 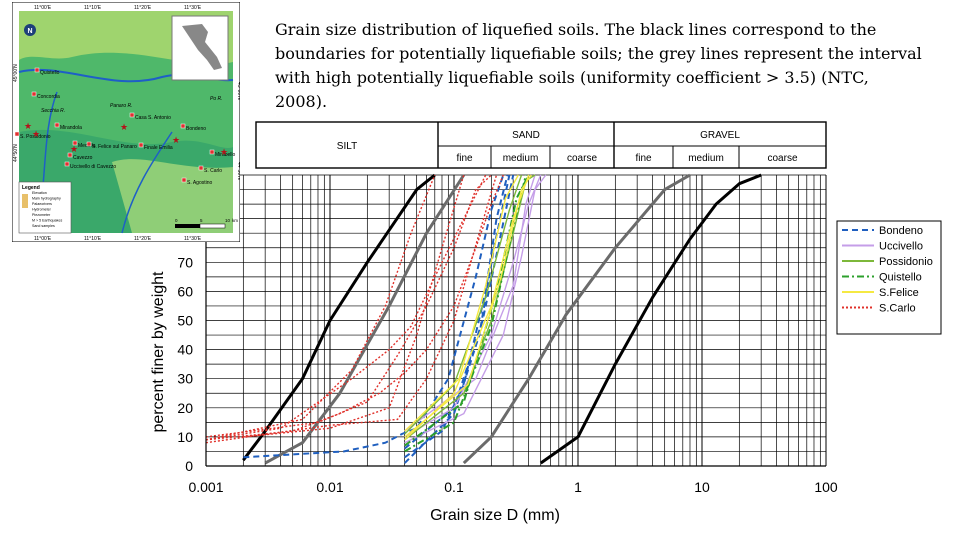 What do you see at coordinates (193, 8) in the screenshot?
I see `map-coordinate-label: 11°30'E` at bounding box center [193, 8].